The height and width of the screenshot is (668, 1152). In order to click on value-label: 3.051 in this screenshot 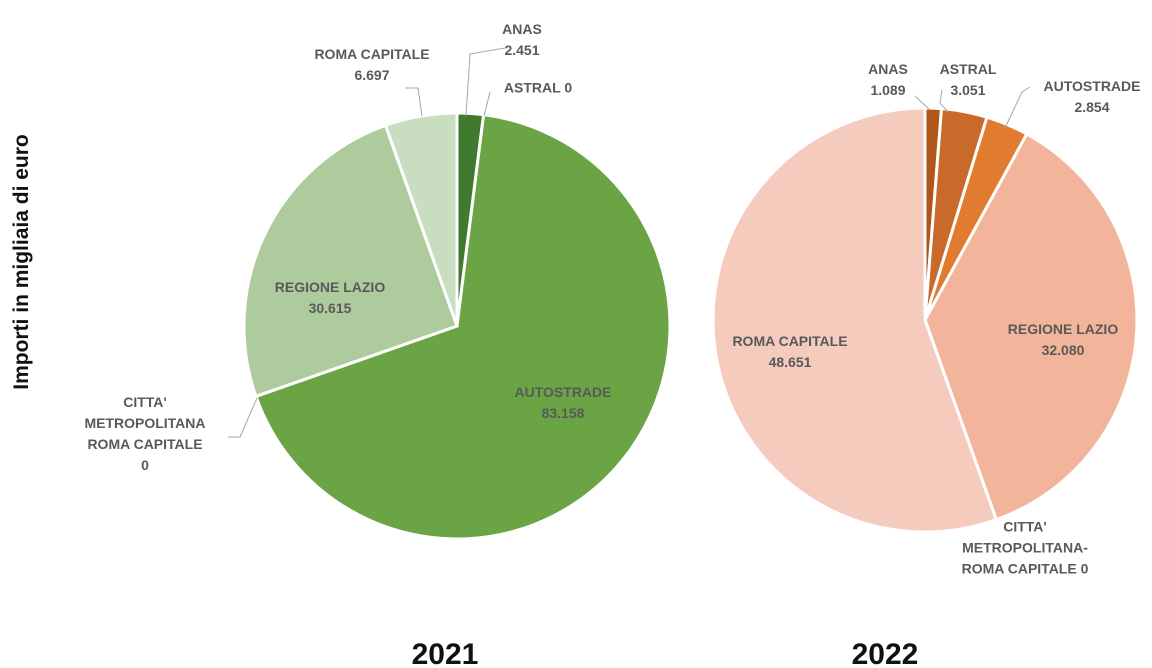, I will do `click(968, 90)`.